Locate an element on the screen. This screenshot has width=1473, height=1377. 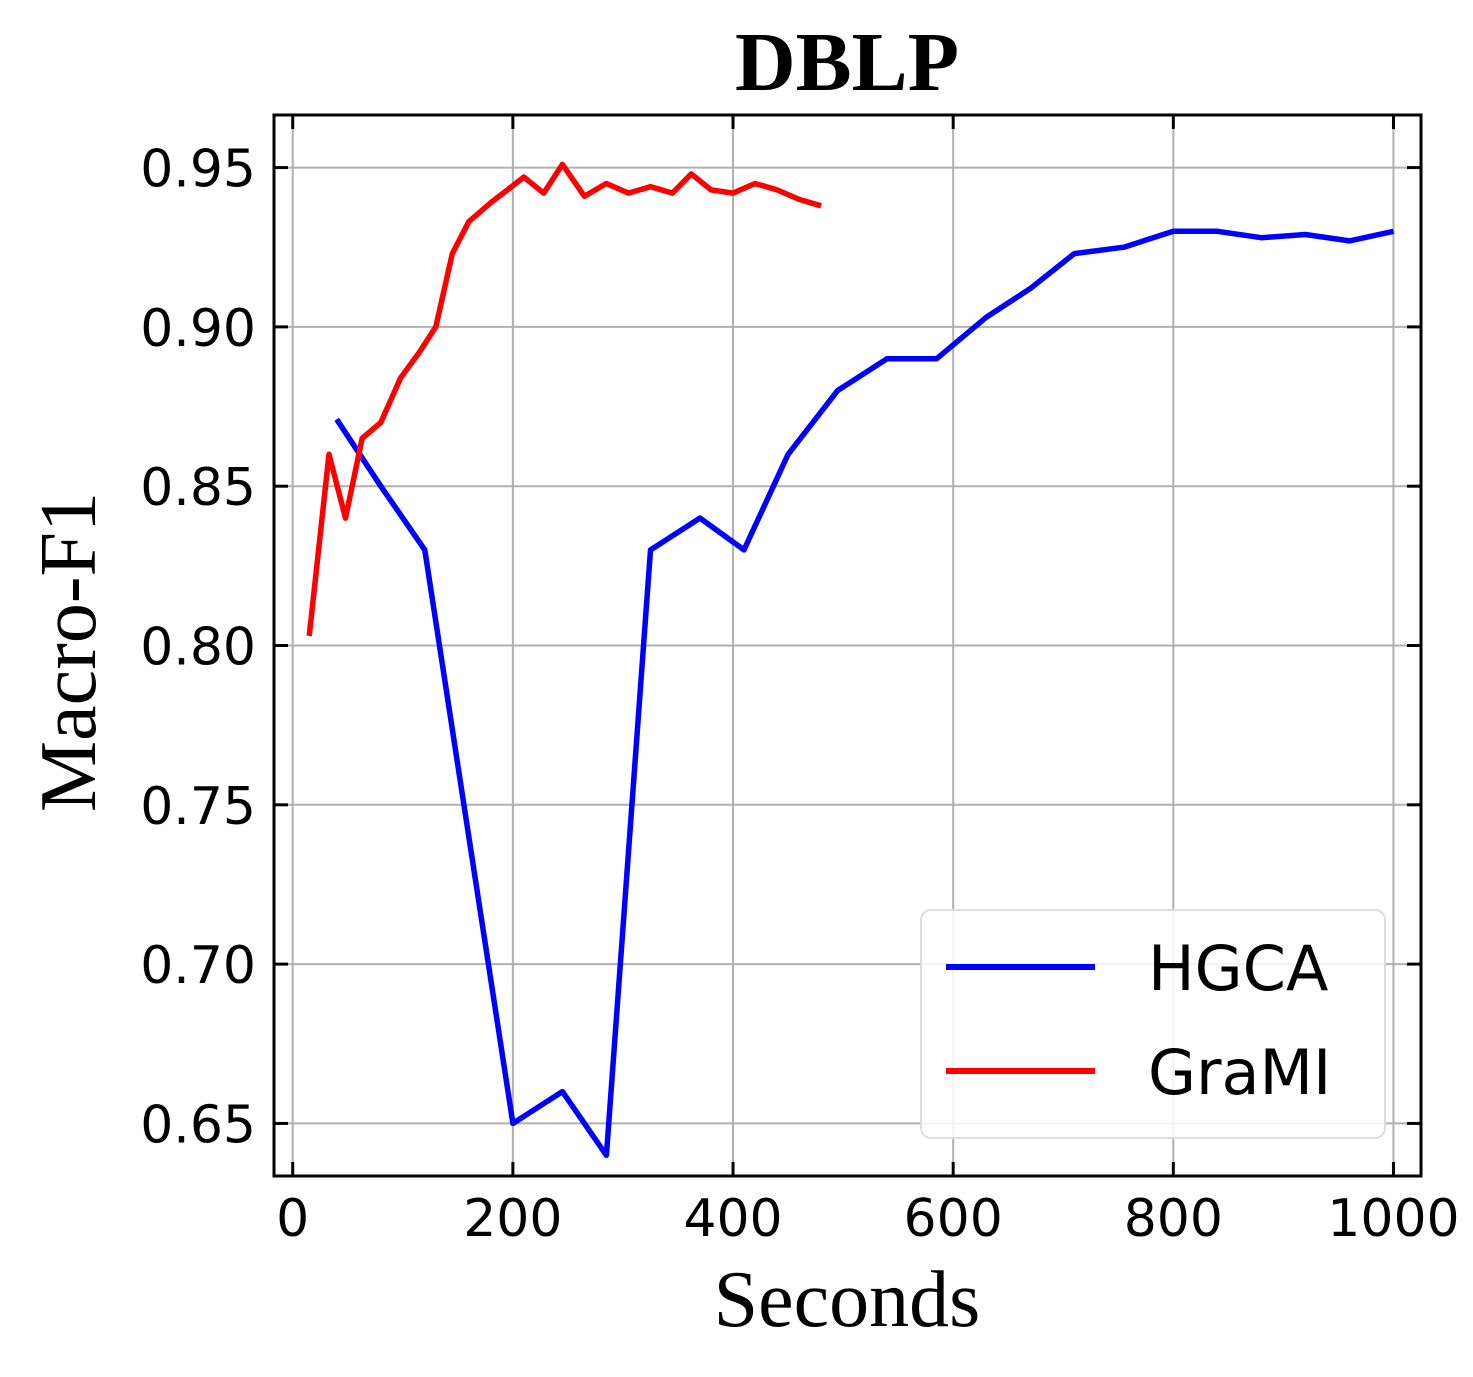
legend: HGCA GraMI is located at coordinates (1153, 1024).